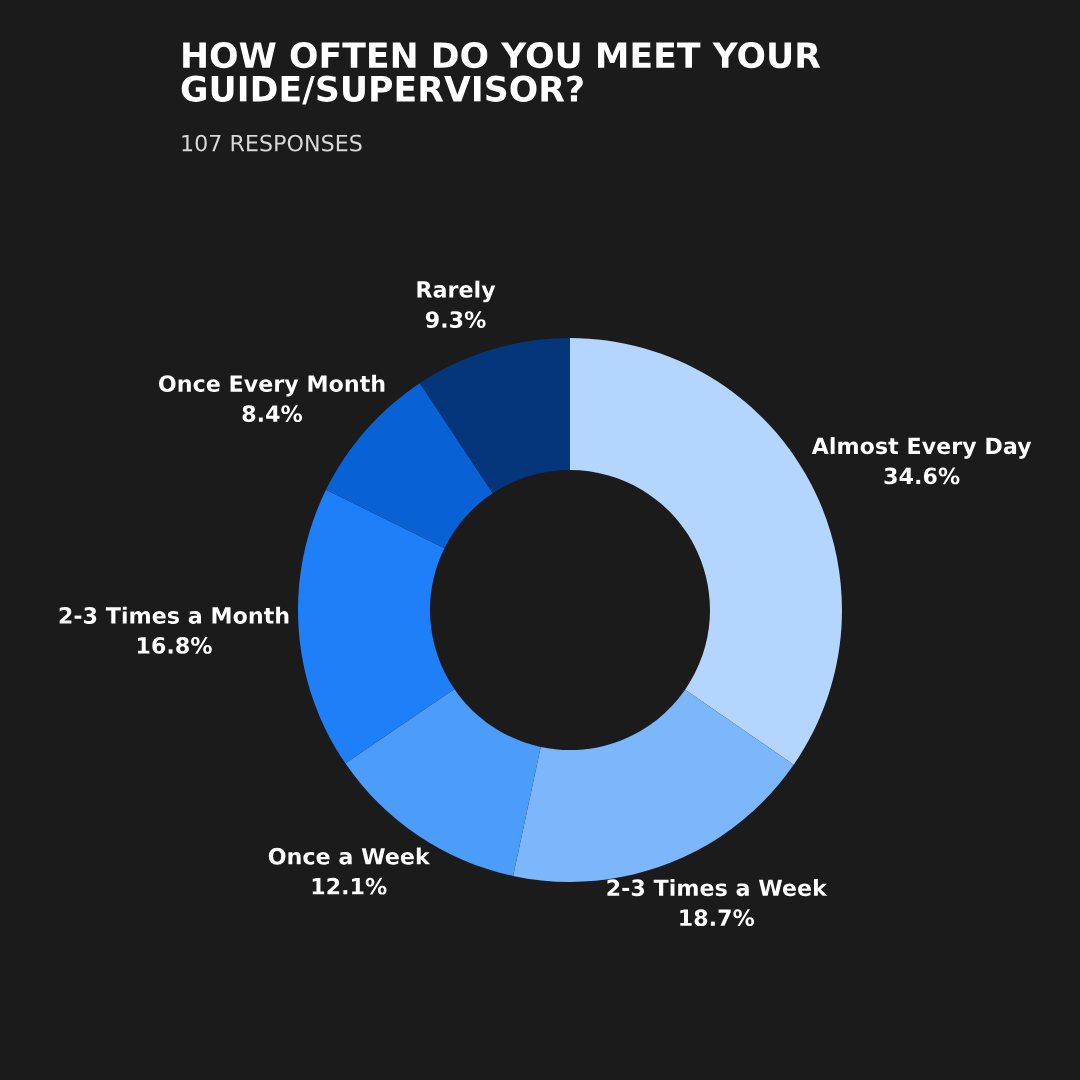 Image resolution: width=1080 pixels, height=1080 pixels. I want to click on data-label: 8.4%, so click(272, 414).